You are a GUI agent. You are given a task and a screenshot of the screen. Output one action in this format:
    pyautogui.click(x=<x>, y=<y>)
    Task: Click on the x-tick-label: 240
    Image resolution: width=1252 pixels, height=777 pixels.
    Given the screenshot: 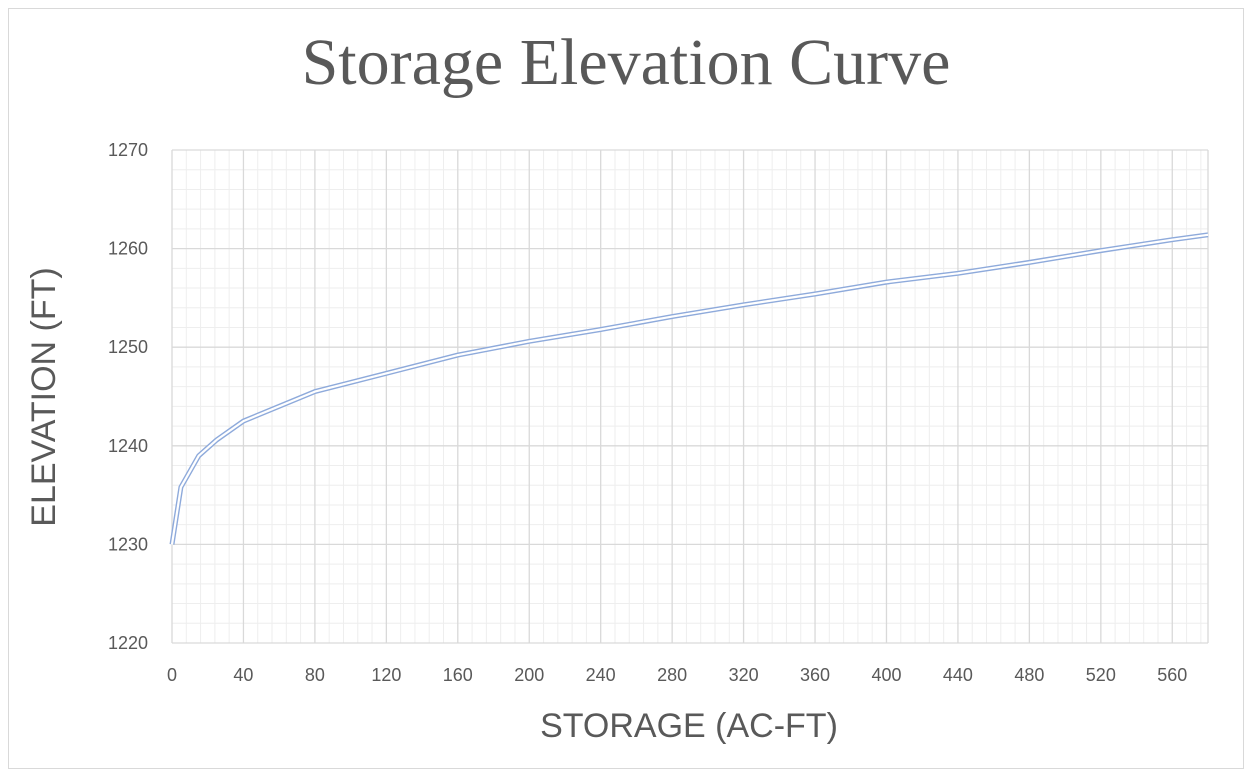 What is the action you would take?
    pyautogui.click(x=601, y=675)
    